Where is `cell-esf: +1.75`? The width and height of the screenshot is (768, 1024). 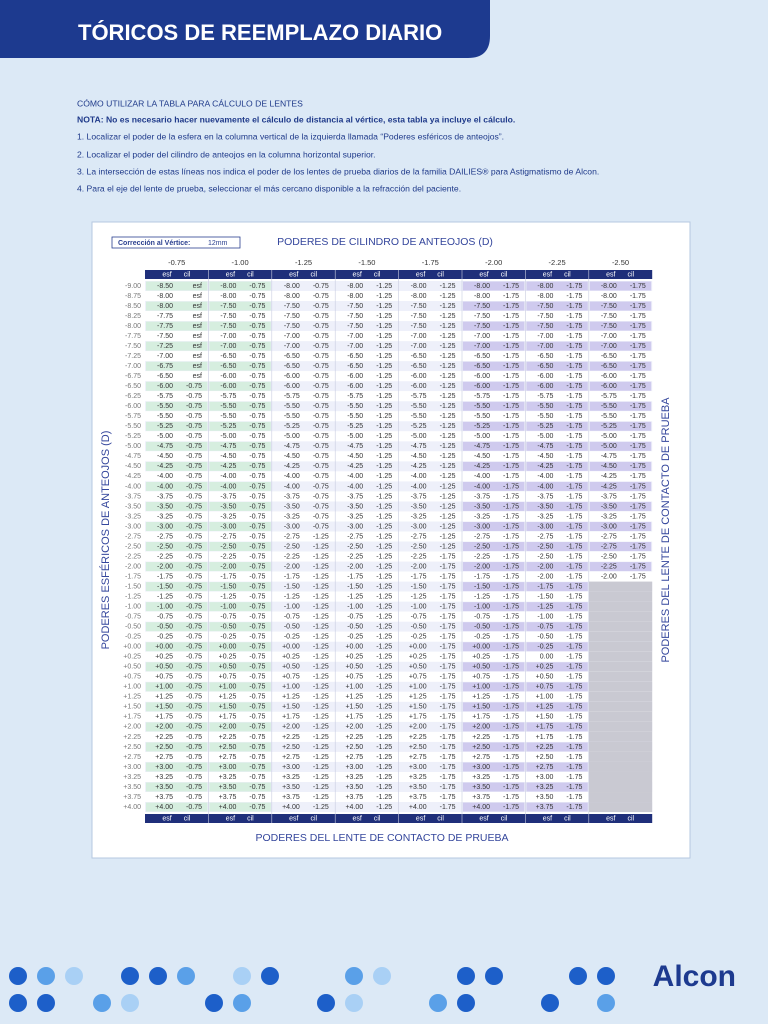
cell-esf: +1.75 is located at coordinates (545, 727).